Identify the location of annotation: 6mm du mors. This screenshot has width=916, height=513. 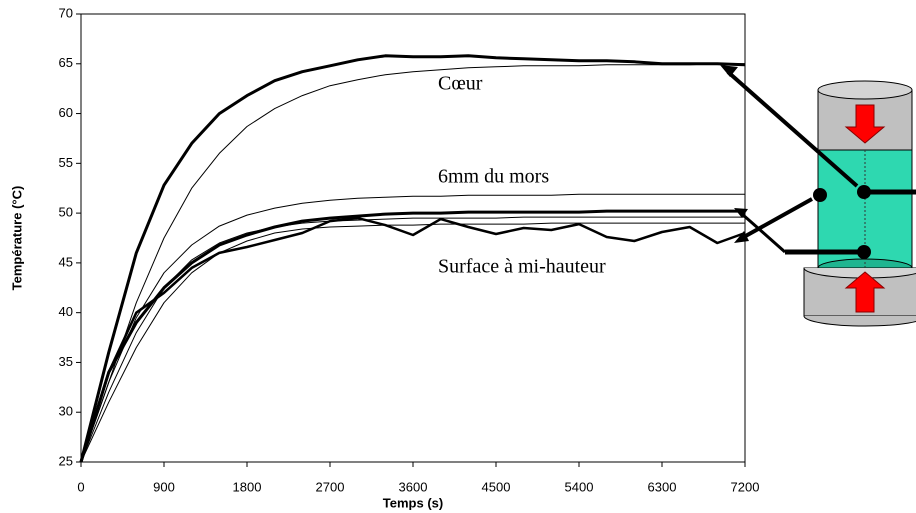
(493, 177).